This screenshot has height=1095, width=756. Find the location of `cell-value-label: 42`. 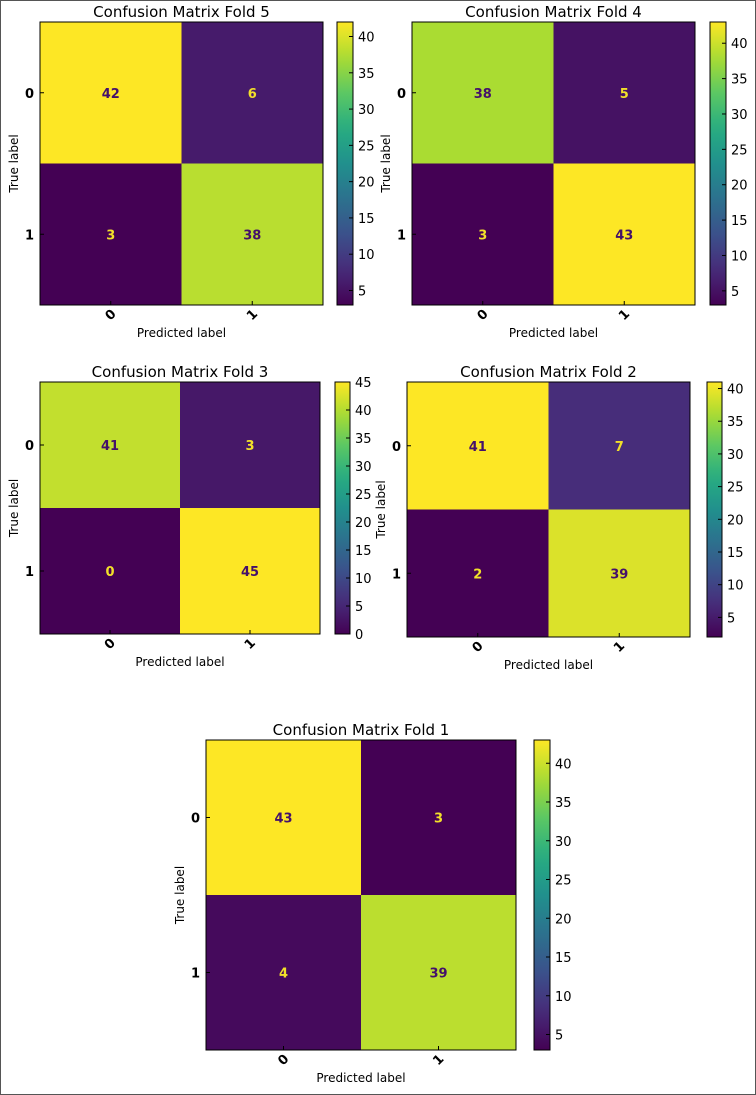

cell-value-label: 42 is located at coordinates (111, 94).